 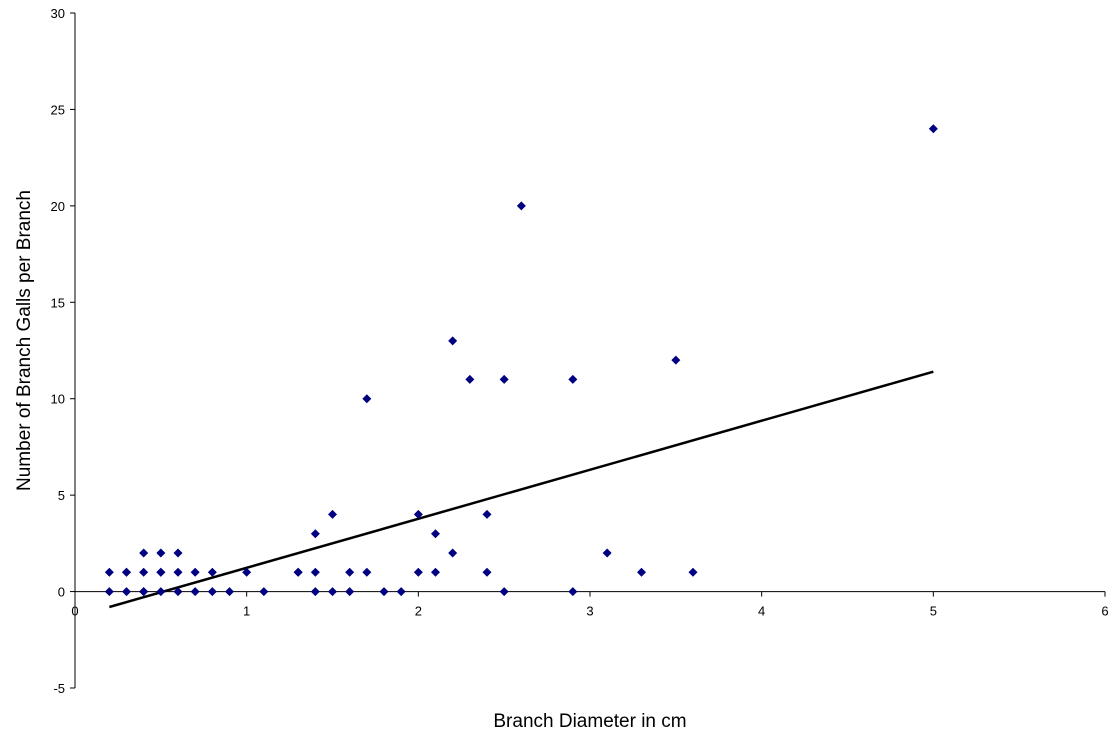 What do you see at coordinates (761, 611) in the screenshot?
I see `x-tick-label: 4` at bounding box center [761, 611].